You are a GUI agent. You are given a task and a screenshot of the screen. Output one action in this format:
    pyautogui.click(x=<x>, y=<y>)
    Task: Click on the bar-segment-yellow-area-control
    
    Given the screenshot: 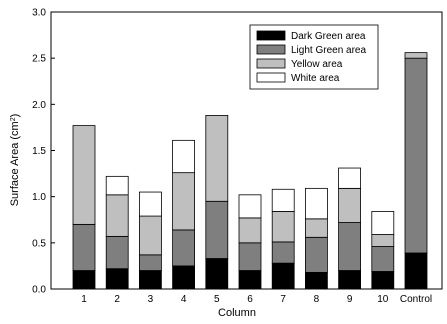 What is the action you would take?
    pyautogui.click(x=416, y=55)
    